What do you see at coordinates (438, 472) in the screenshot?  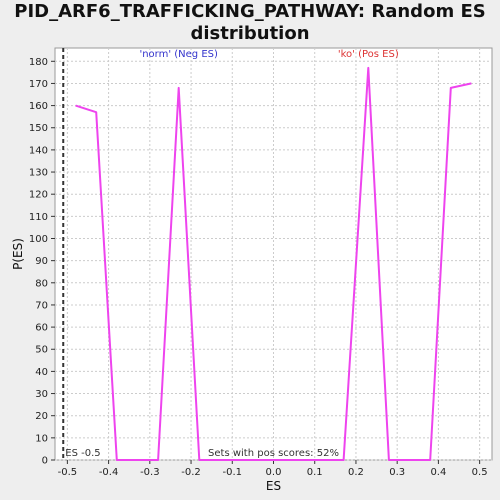 I see `x-tick-label: 0.4` at bounding box center [438, 472].